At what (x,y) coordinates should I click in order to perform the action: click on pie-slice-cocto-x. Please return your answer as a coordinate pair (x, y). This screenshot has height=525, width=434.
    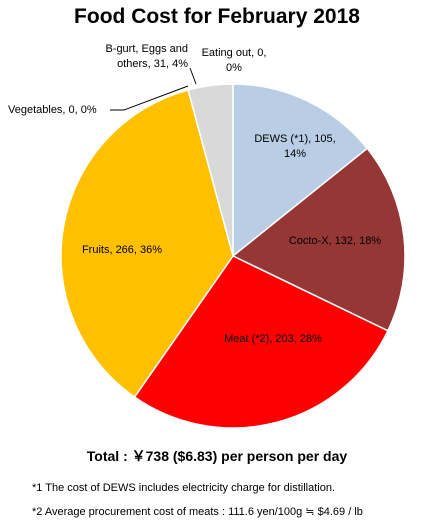
    Looking at the image, I should click on (318, 239).